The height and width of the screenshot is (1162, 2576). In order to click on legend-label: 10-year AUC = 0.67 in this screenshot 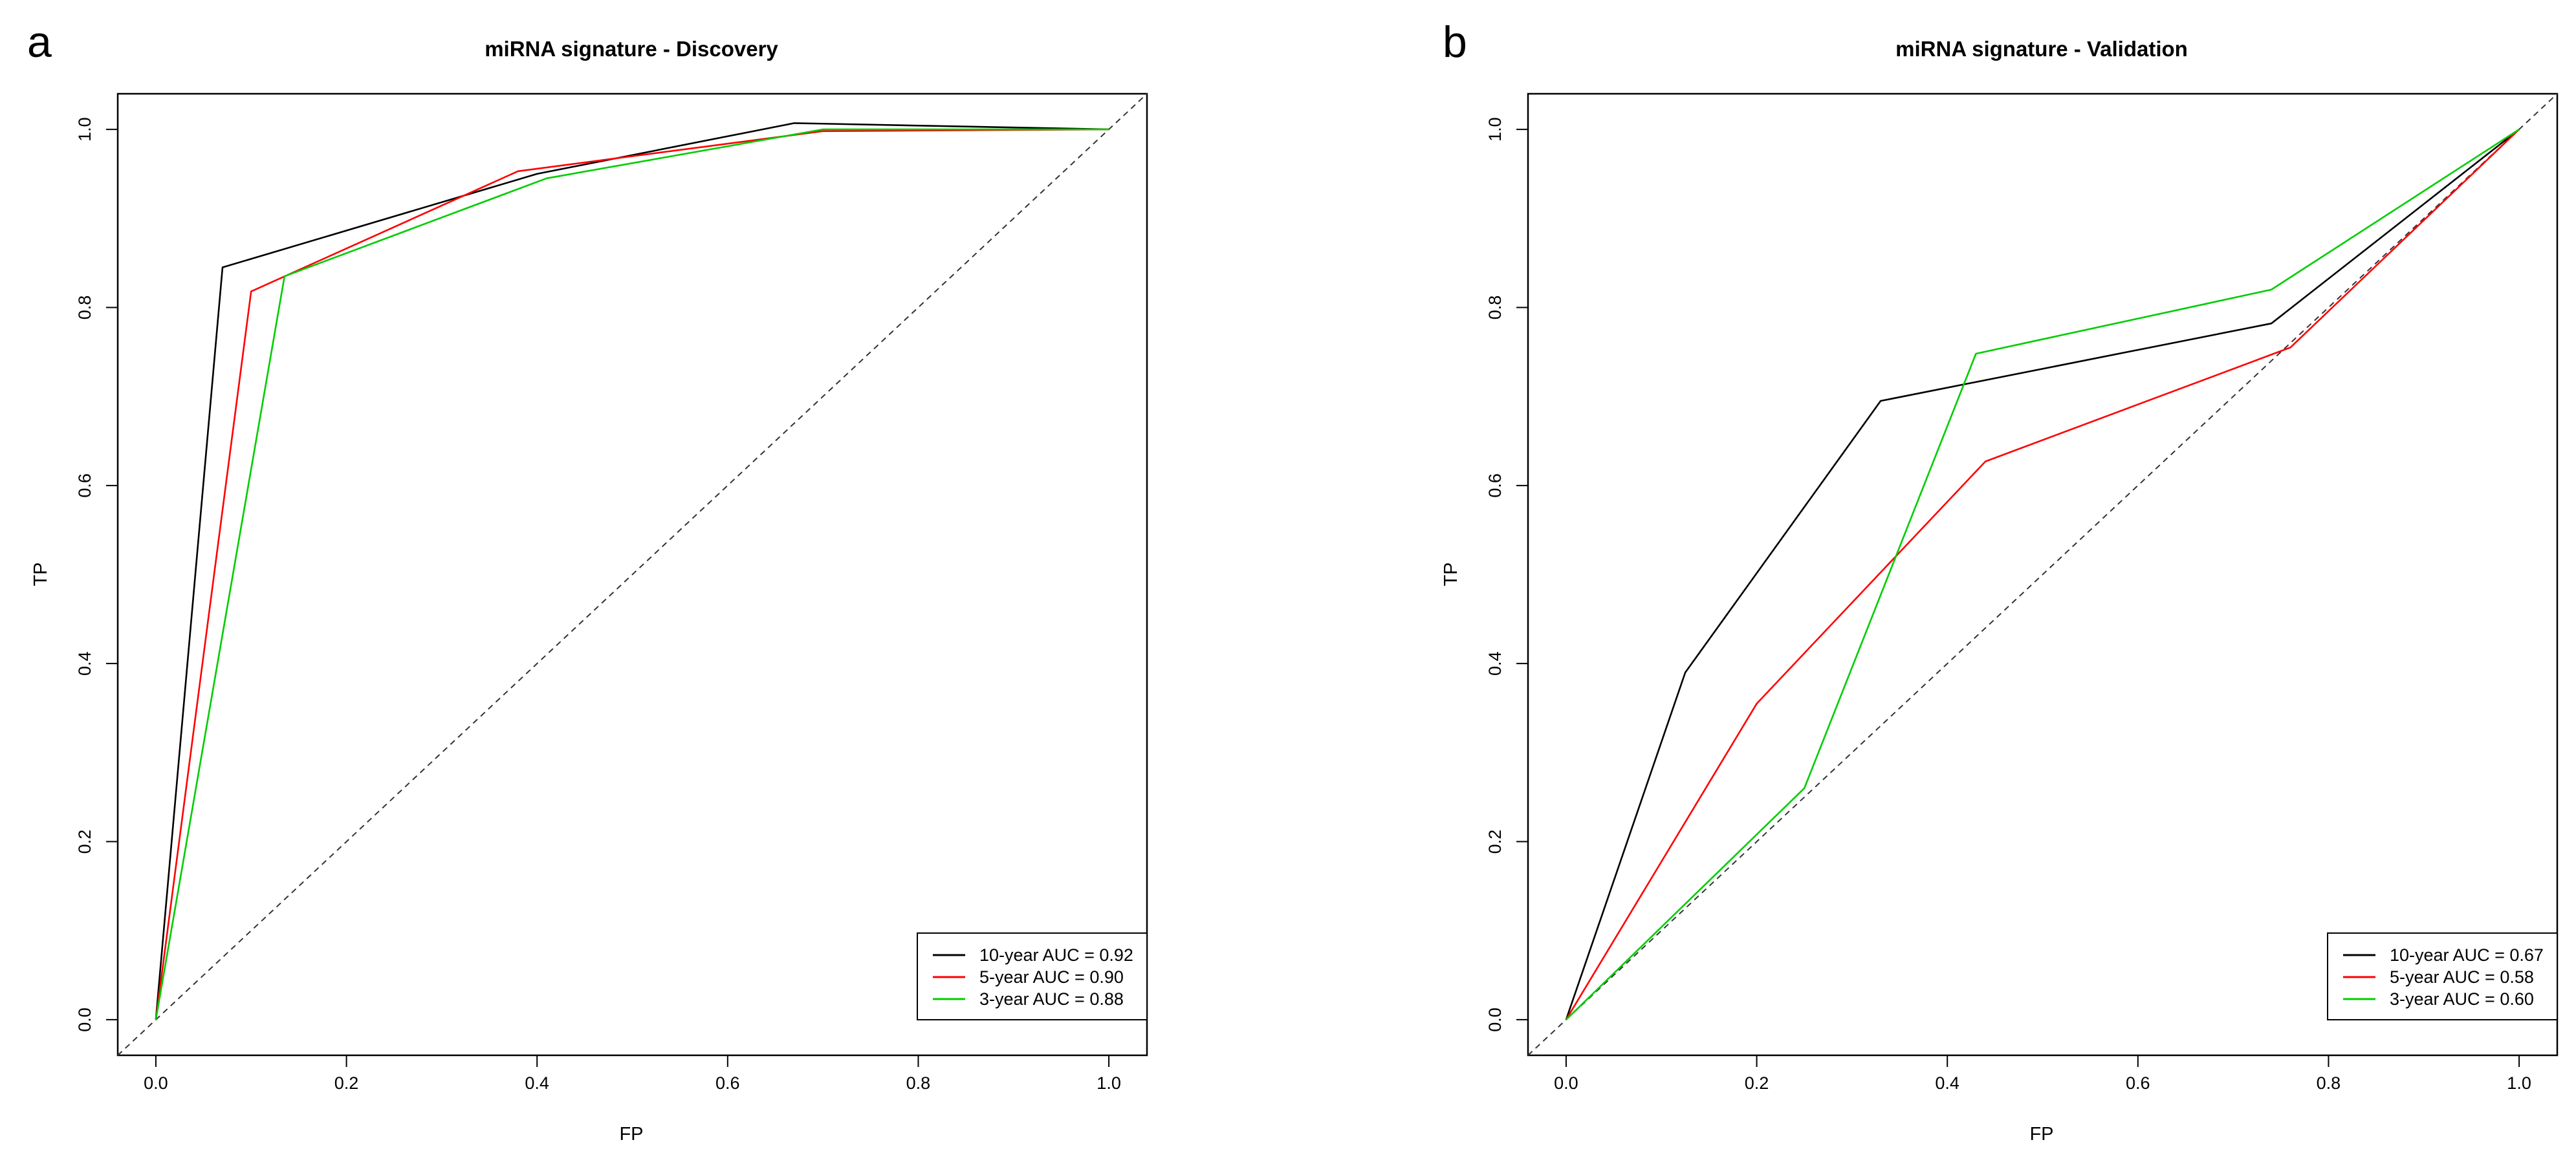, I will do `click(2467, 955)`.